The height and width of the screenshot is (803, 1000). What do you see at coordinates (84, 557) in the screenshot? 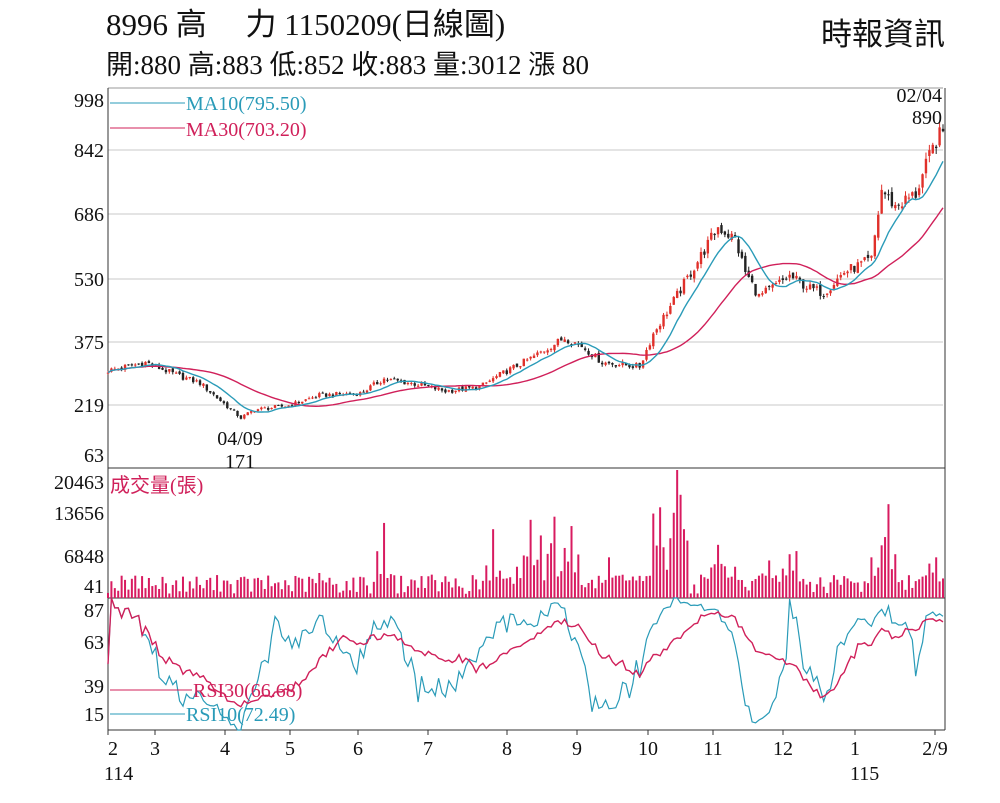
I see `volume-tick: 6848` at bounding box center [84, 557].